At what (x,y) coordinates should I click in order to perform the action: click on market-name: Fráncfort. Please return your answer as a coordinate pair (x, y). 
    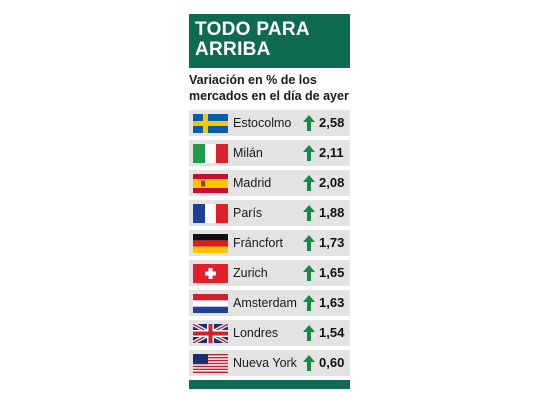
    Looking at the image, I should click on (258, 243).